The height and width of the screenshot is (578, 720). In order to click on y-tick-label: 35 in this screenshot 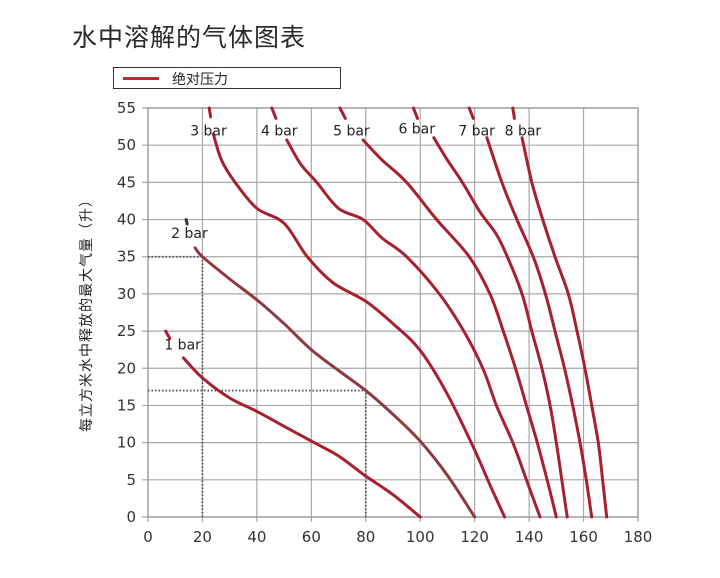, I will do `click(126, 257)`.